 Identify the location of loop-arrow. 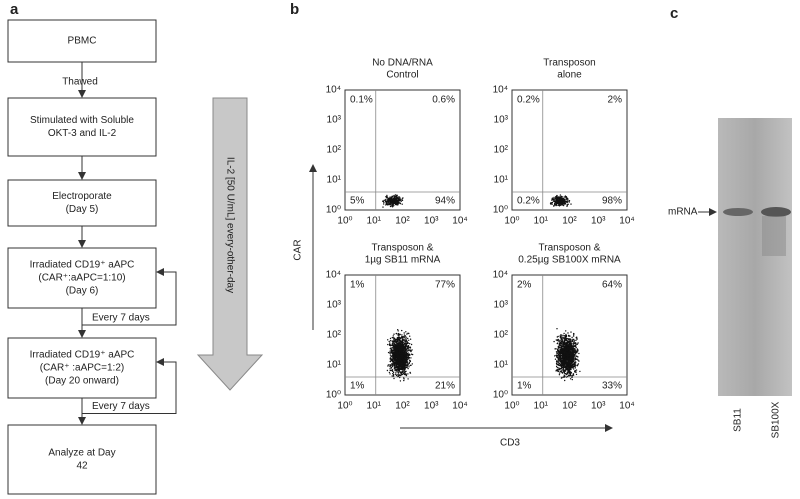
(129, 386).